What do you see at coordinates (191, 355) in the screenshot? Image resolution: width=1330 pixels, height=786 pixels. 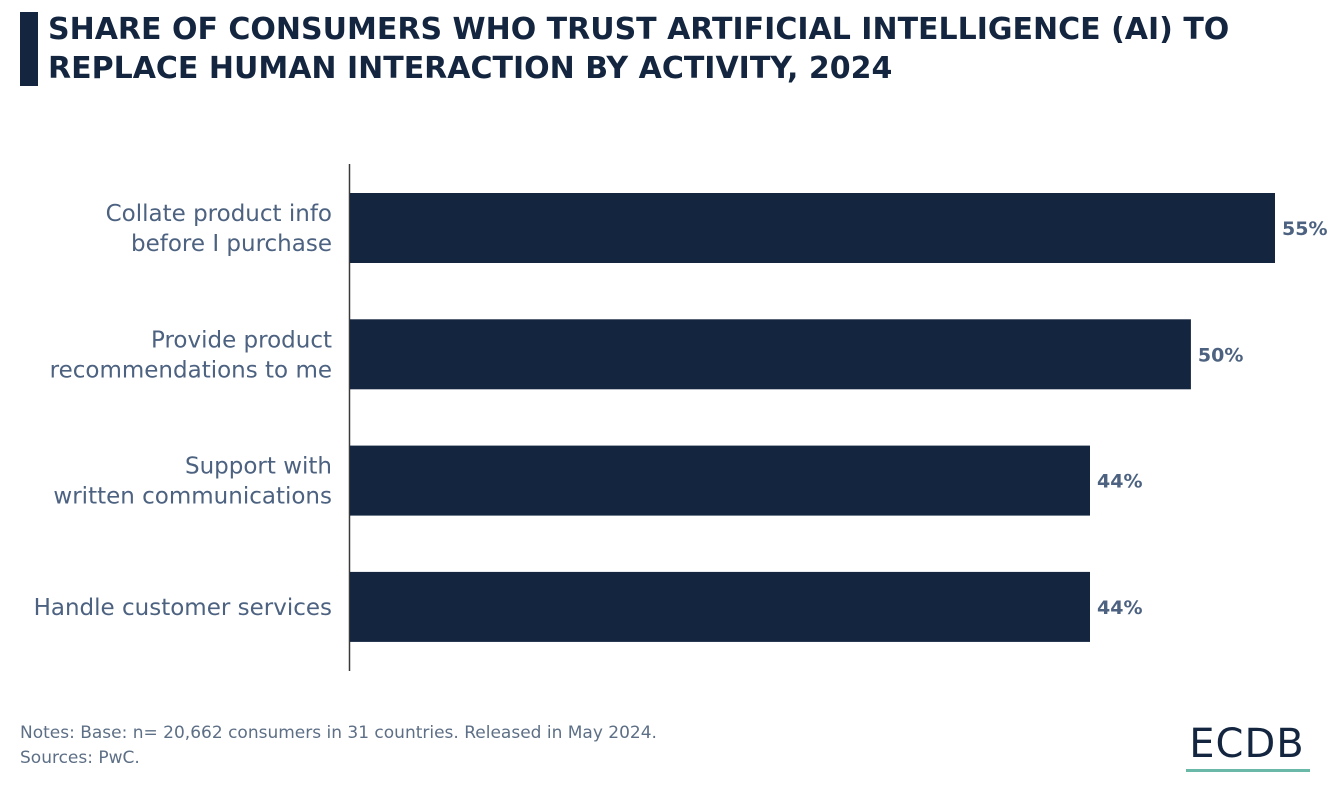 I see `category-label-provide-product-recommendations-to-me: Provide product recommendations to me` at bounding box center [191, 355].